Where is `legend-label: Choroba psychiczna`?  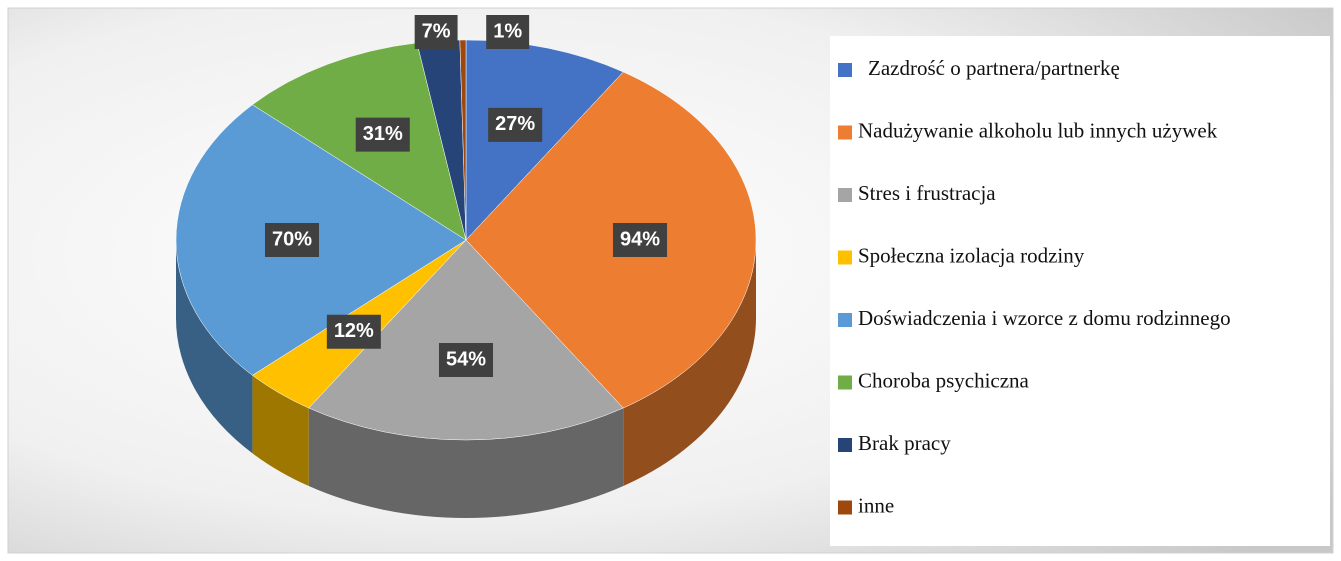 legend-label: Choroba psychiczna is located at coordinates (944, 380).